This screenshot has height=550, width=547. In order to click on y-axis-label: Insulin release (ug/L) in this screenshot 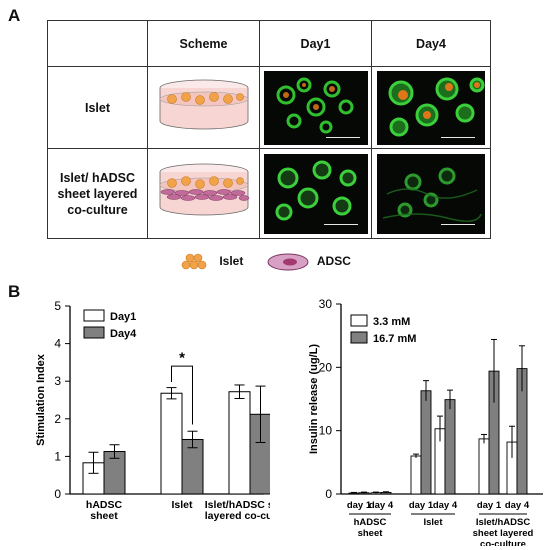, I will do `click(314, 399)`.